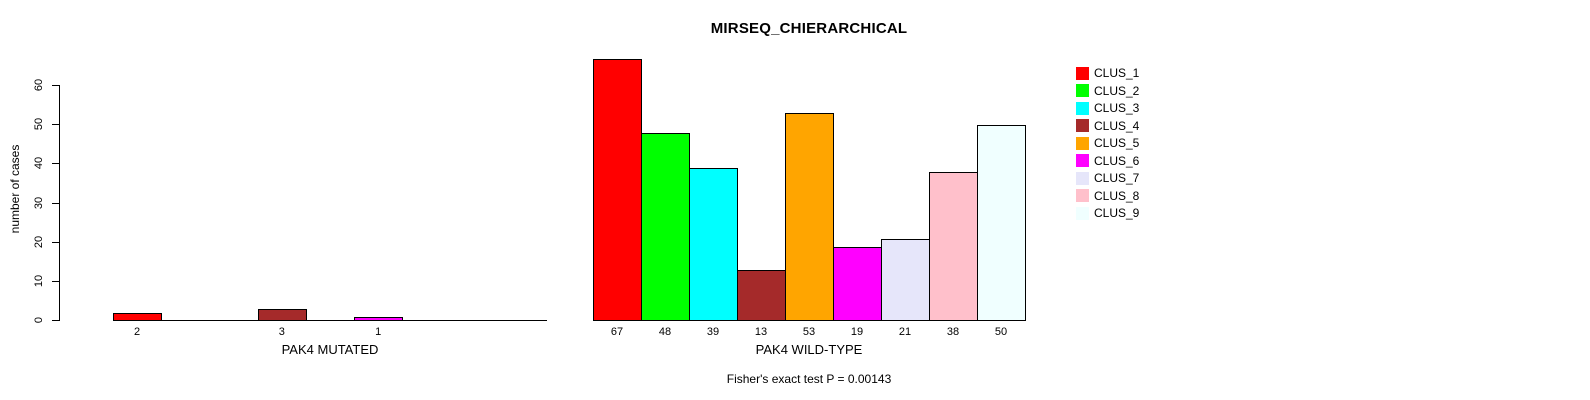 The image size is (1590, 400). I want to click on legend-item-clus_4: CLUS_4, so click(1107, 126).